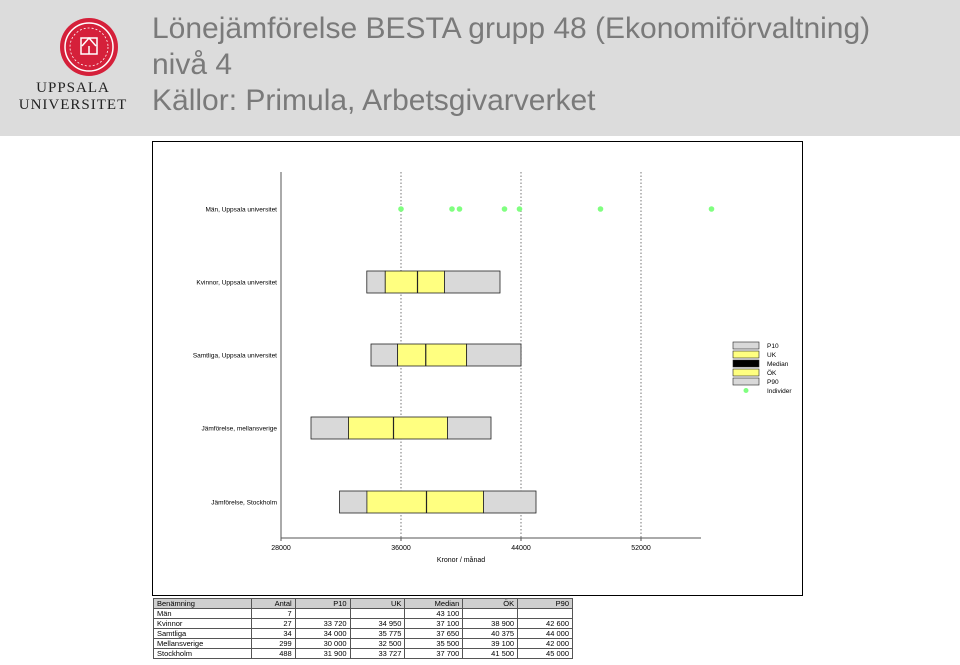  I want to click on uppsala-university-logo: UPPSALA UNIVERSITET, so click(73, 68).